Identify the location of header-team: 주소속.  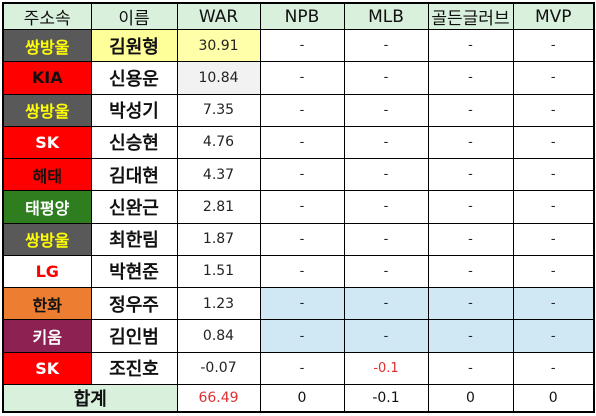
(47, 16).